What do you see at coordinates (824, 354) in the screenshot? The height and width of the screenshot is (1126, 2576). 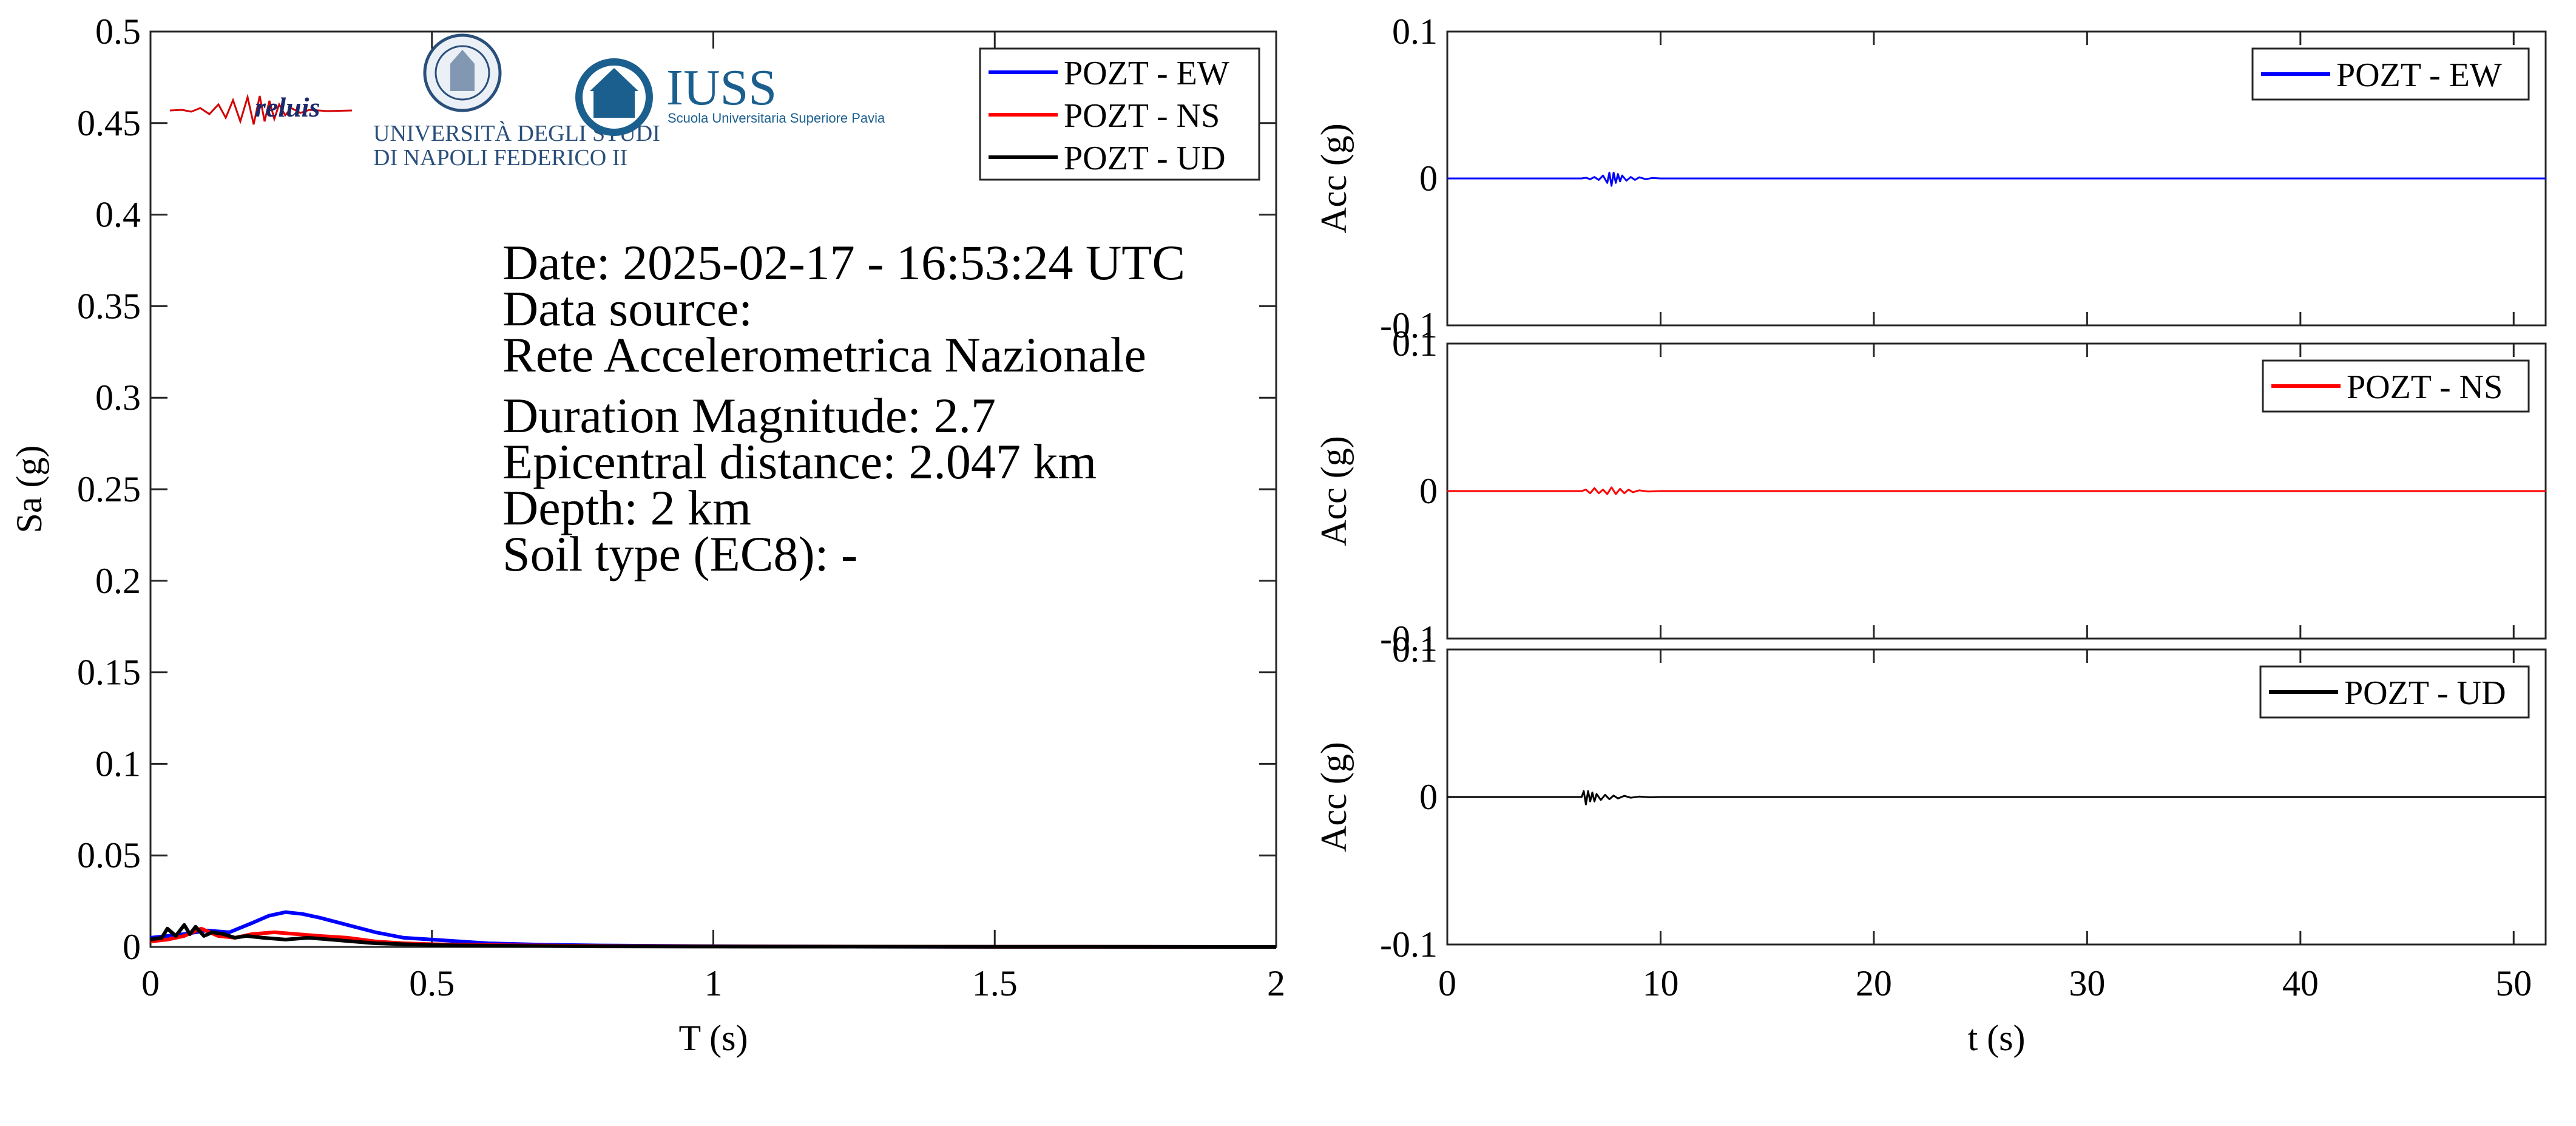 I see `info-source: Rete Accelerometrica Nazionale` at bounding box center [824, 354].